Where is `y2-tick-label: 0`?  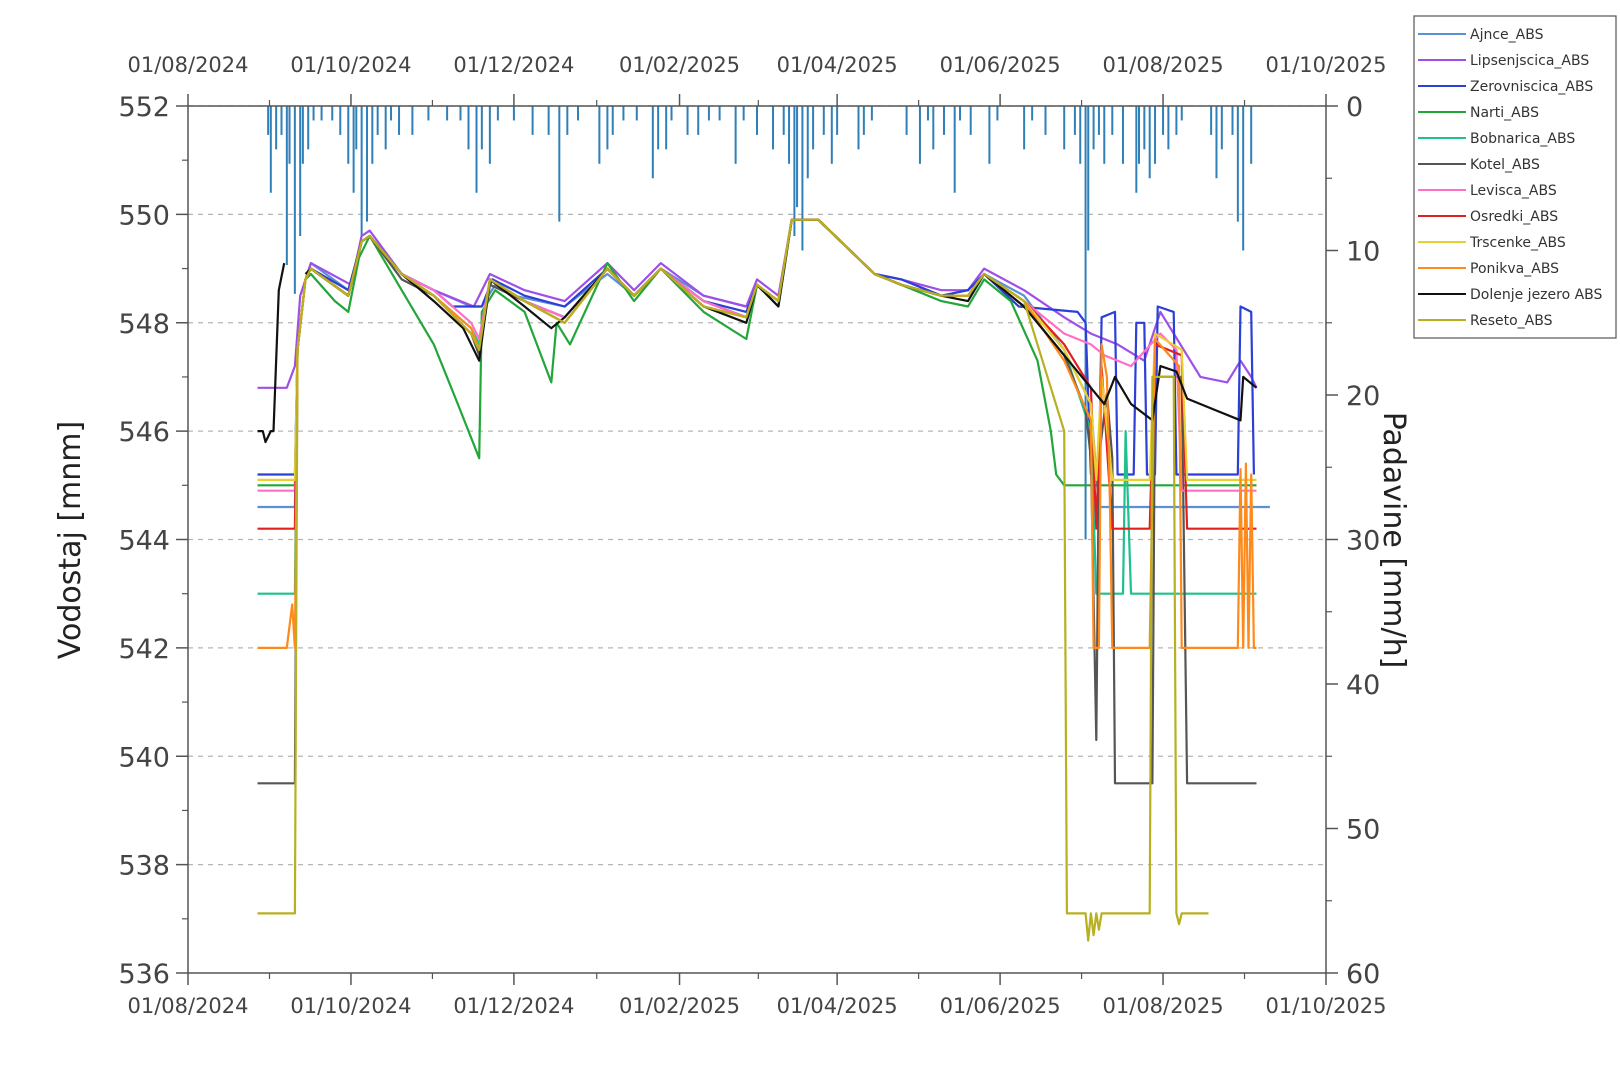 y2-tick-label: 0 is located at coordinates (1354, 107).